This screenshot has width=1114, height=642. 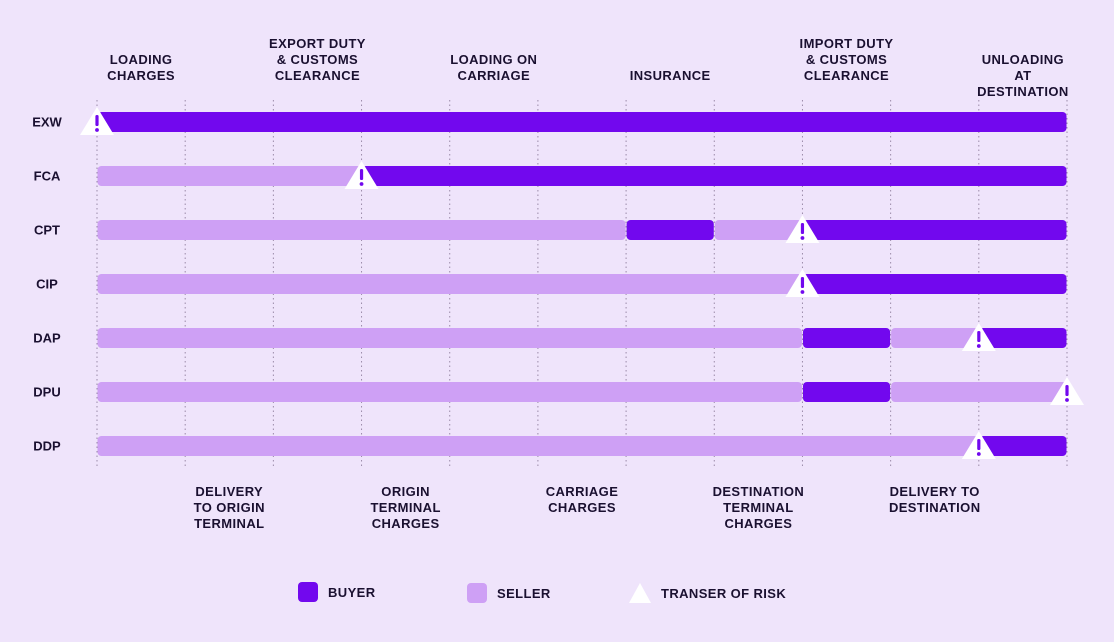 I want to click on legend-risk: TRANSER OF RISK, so click(x=707, y=593).